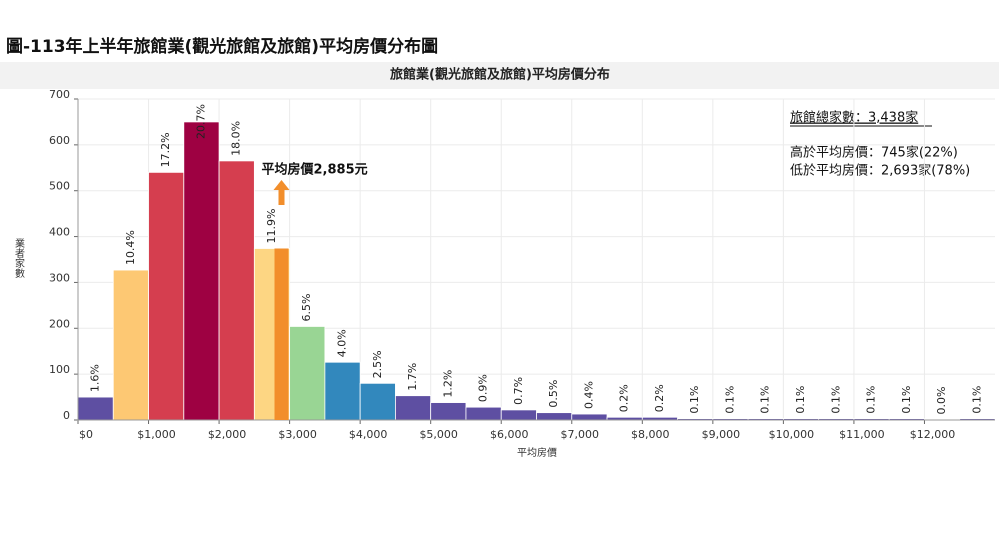 This screenshot has height=541, width=999. Describe the element at coordinates (200, 121) in the screenshot. I see `bar-label: 20.7%` at that location.